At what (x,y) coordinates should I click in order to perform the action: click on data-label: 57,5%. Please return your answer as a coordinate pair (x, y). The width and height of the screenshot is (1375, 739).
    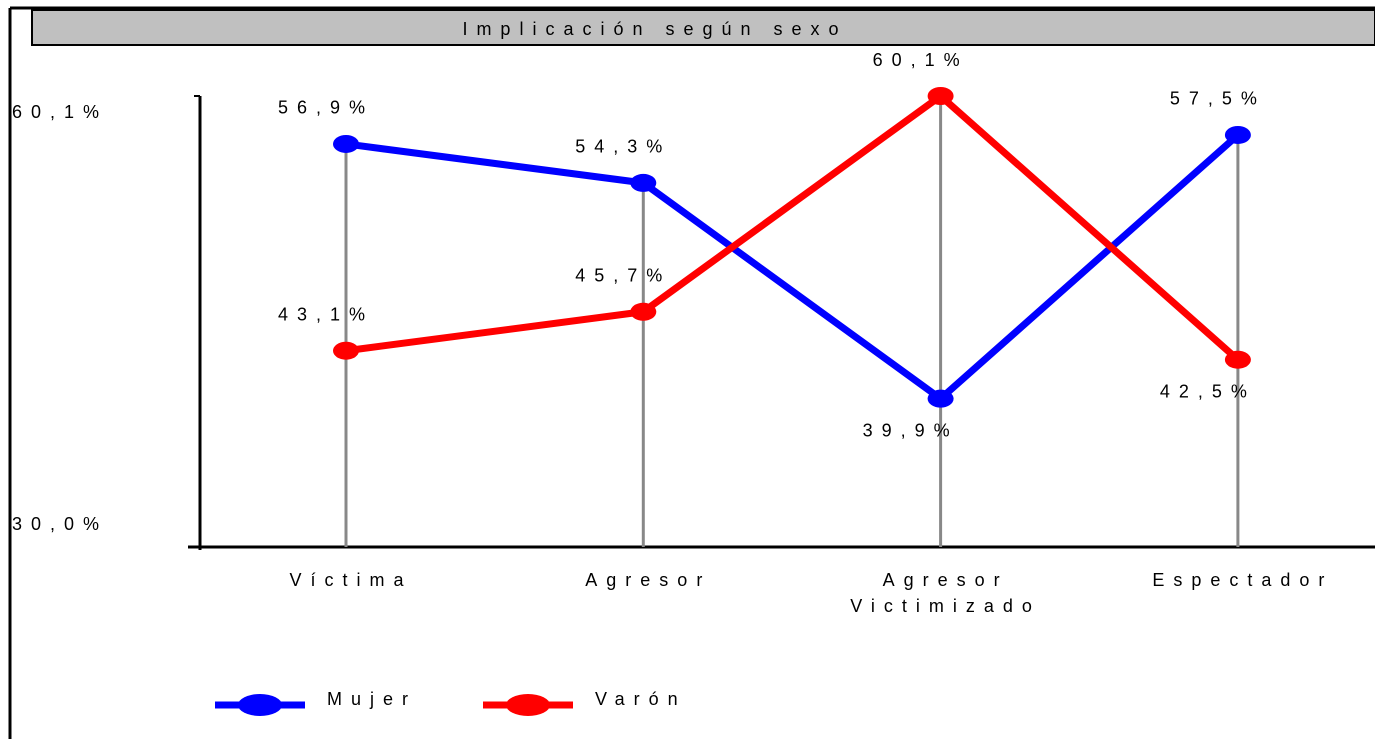
    Looking at the image, I should click on (1218, 99).